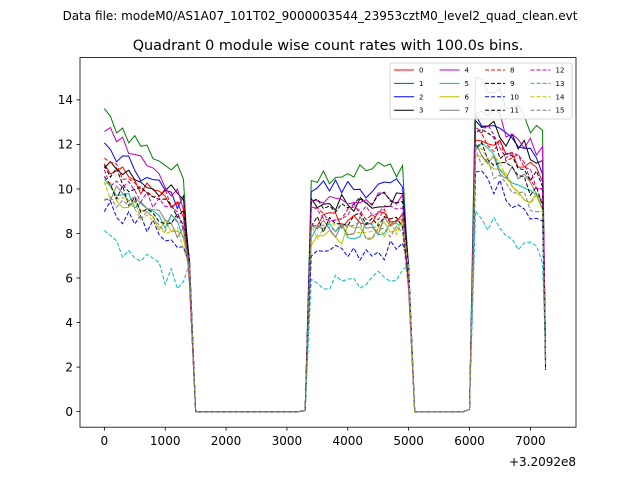 The width and height of the screenshot is (640, 480). I want to click on x-tick-label: 4000, so click(348, 441).